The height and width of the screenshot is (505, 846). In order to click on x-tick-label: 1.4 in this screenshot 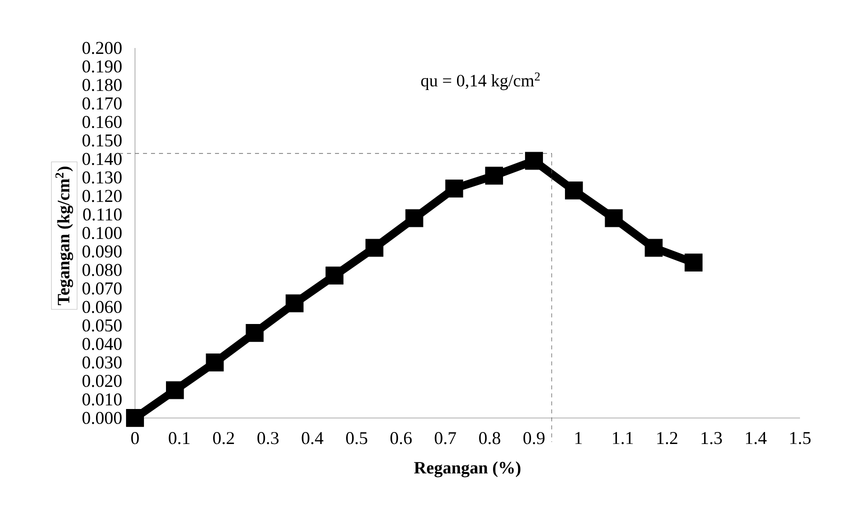, I will do `click(756, 438)`.